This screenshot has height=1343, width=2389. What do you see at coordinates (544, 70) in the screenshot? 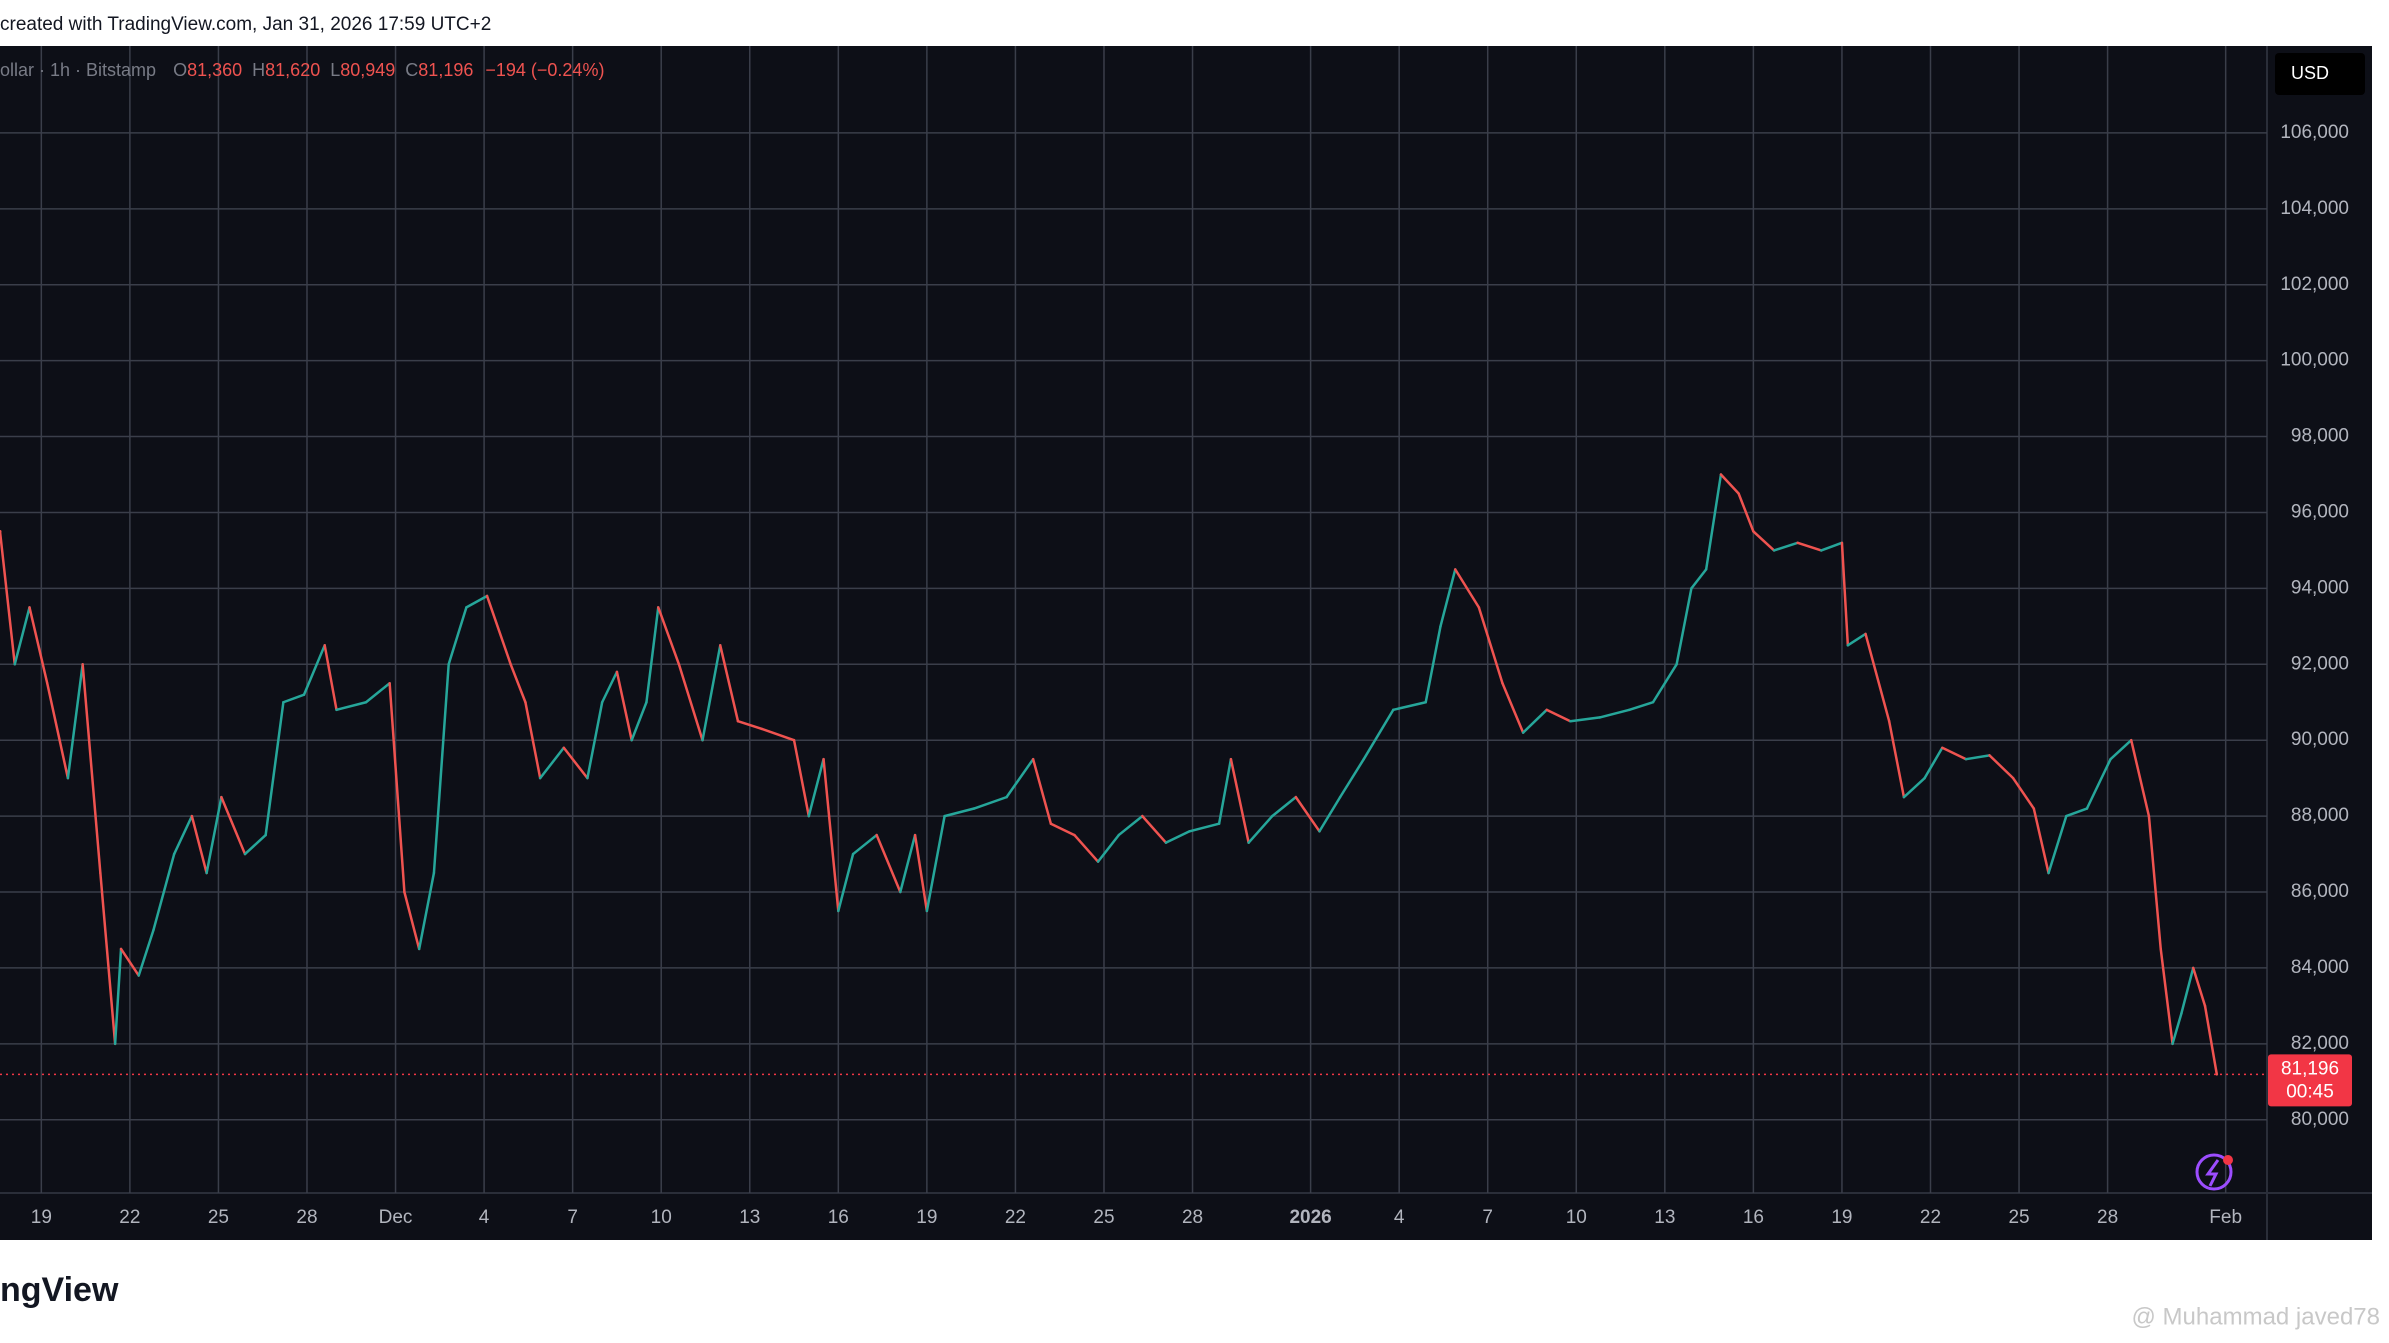
I see `legend-change: −194 (−0.24%)` at bounding box center [544, 70].